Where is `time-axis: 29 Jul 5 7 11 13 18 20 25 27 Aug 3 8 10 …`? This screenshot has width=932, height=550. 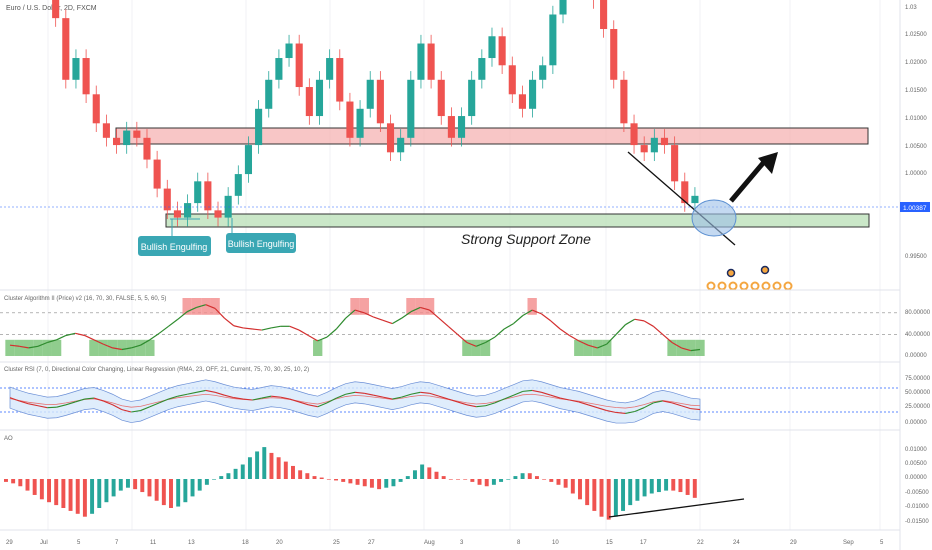
time-axis: 29 Jul 5 7 11 13 18 20 25 27 Aug 3 8 10 … is located at coordinates (445, 543).